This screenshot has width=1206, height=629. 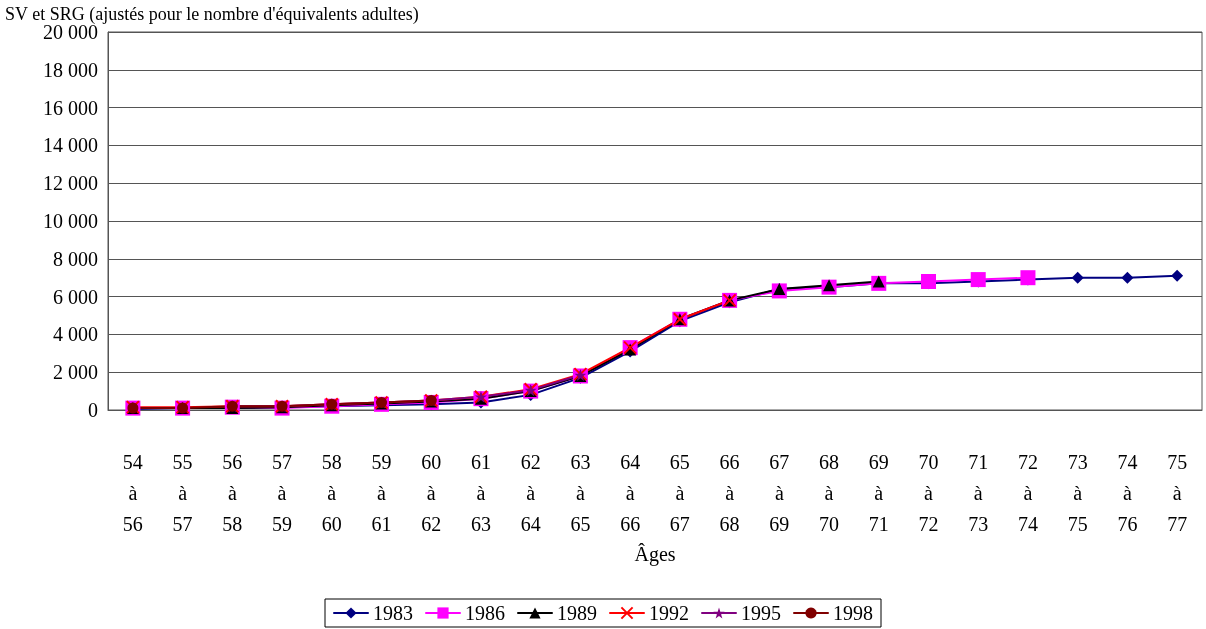 I want to click on x-tick-label: 71 à 73, so click(x=978, y=492).